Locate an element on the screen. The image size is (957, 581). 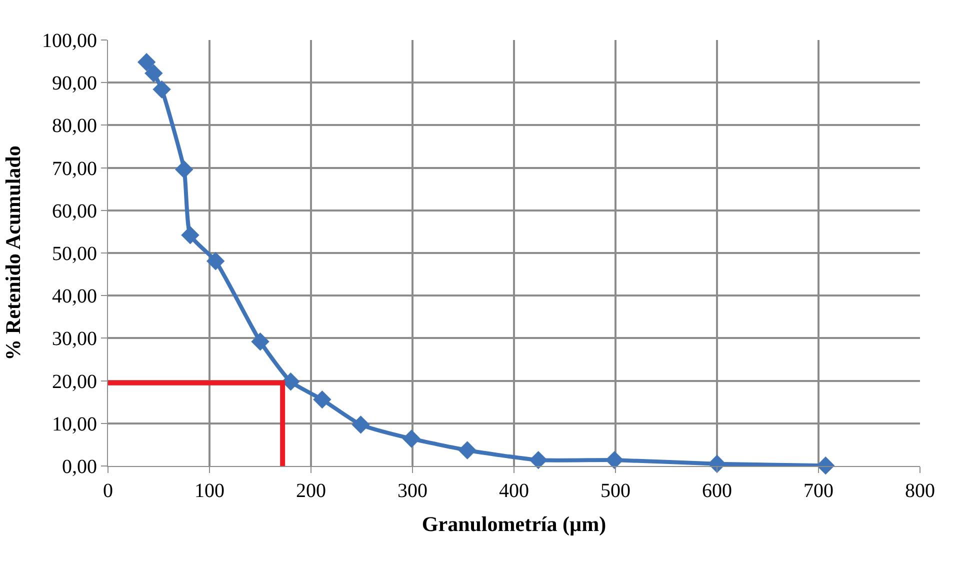
y-tick-label: 10,00 is located at coordinates (74, 424).